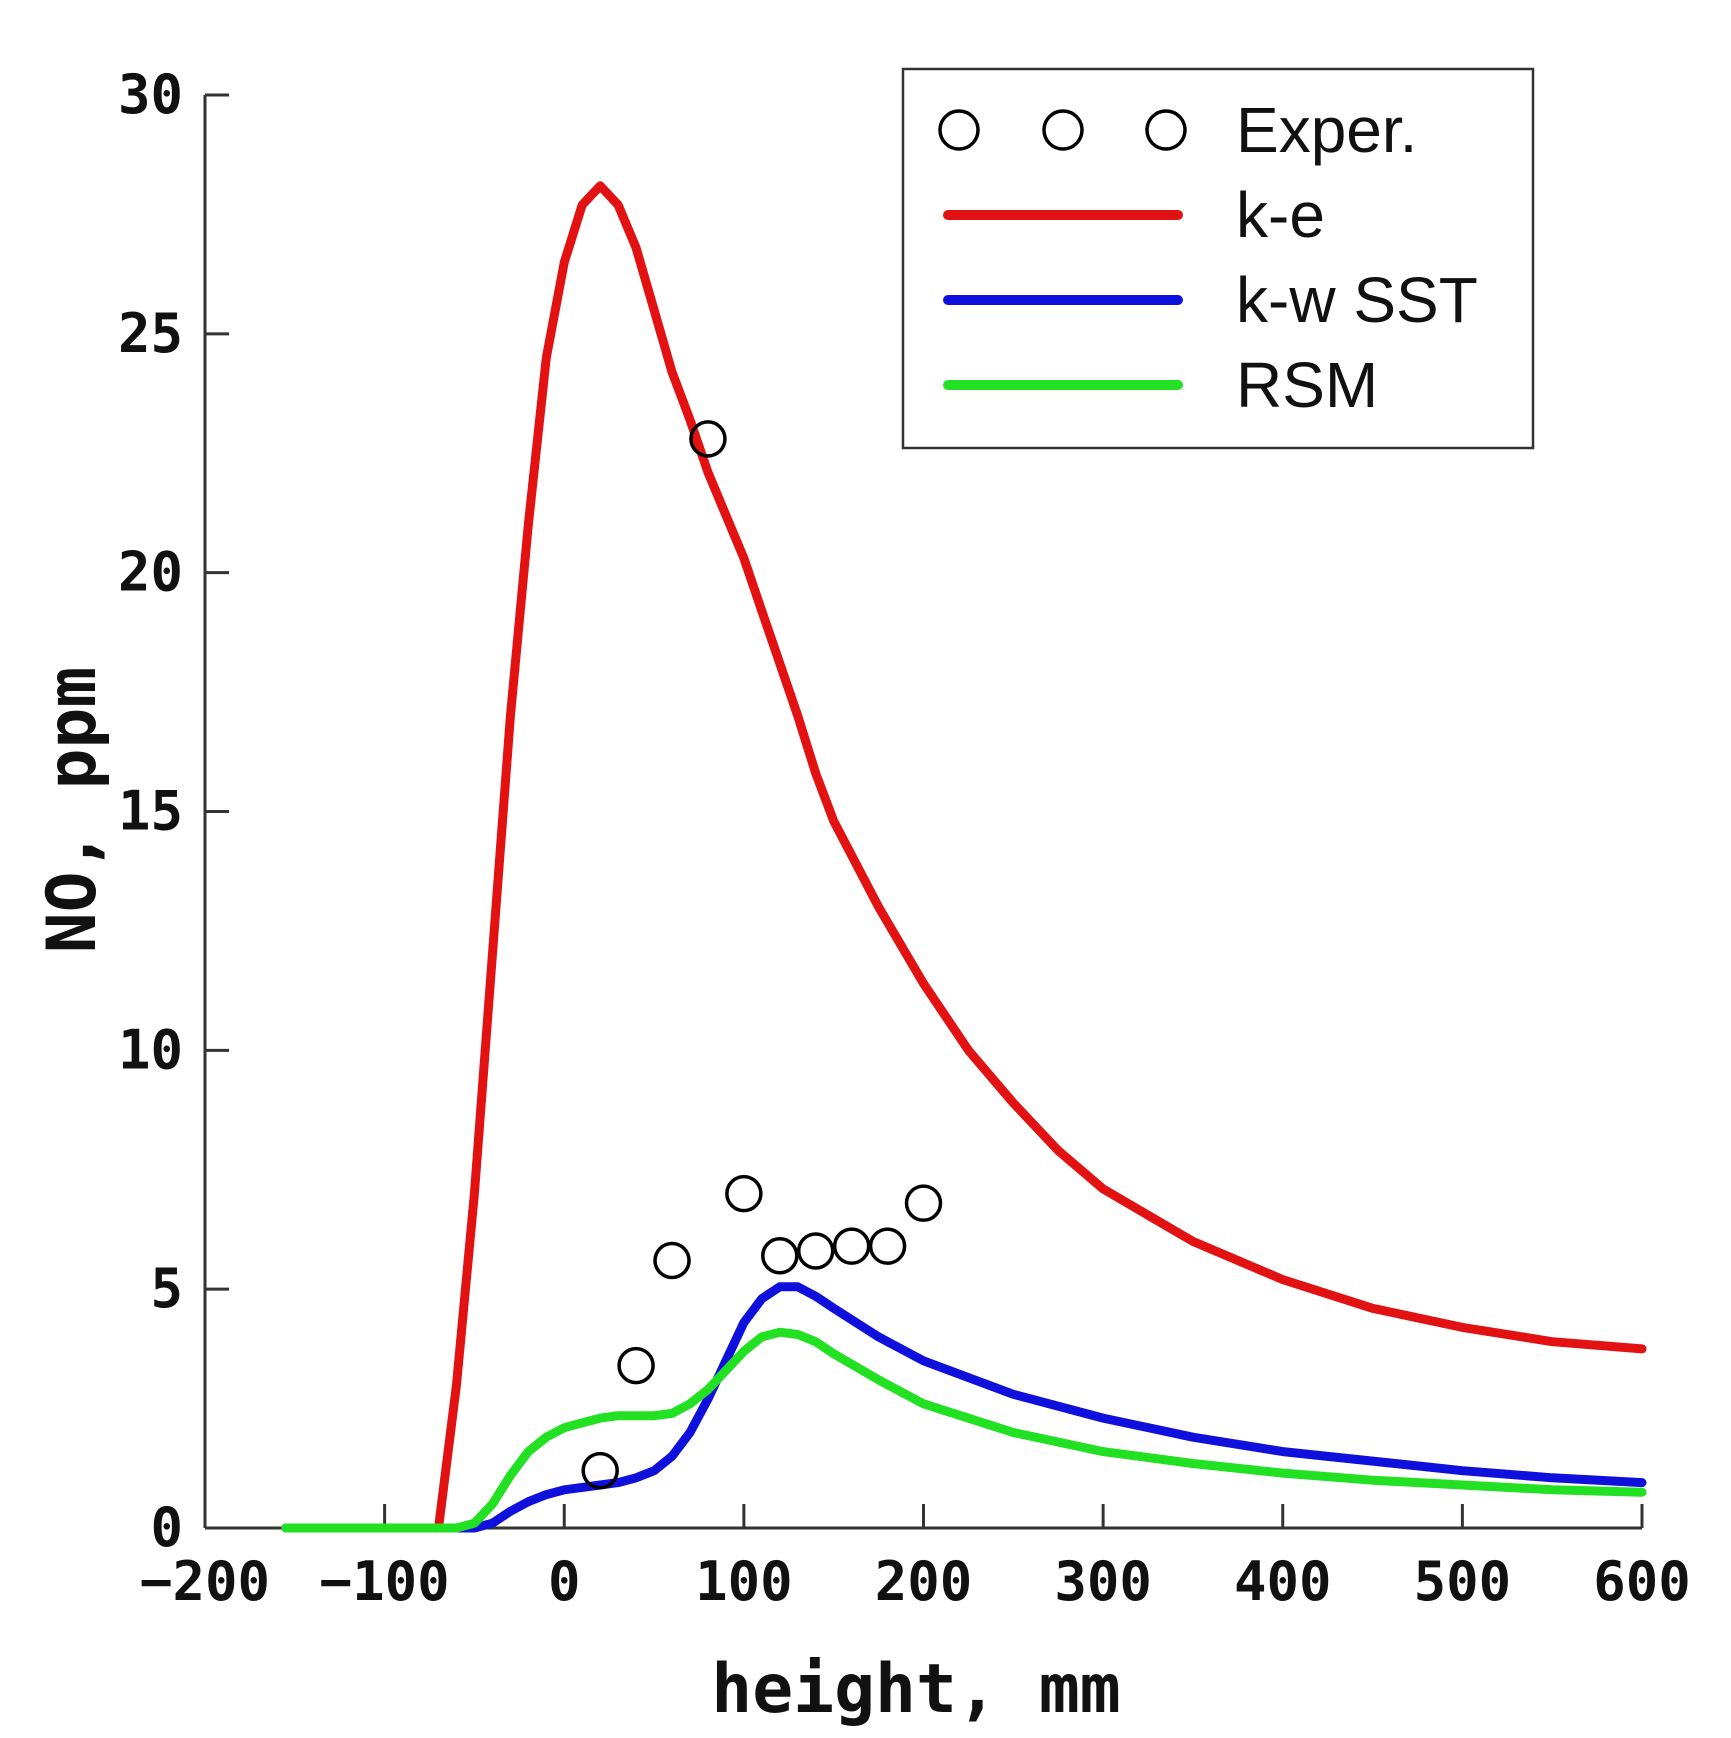 Image resolution: width=1731 pixels, height=1738 pixels. Describe the element at coordinates (150, 811) in the screenshot. I see `y-tick-label: 15` at that location.